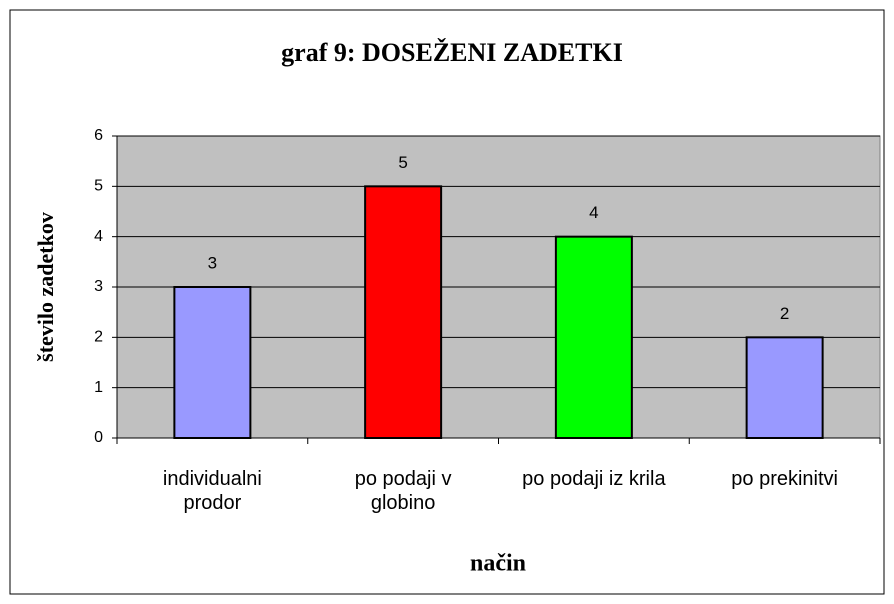 The width and height of the screenshot is (894, 604). Describe the element at coordinates (98, 286) in the screenshot. I see `y-tick-label: 3` at that location.